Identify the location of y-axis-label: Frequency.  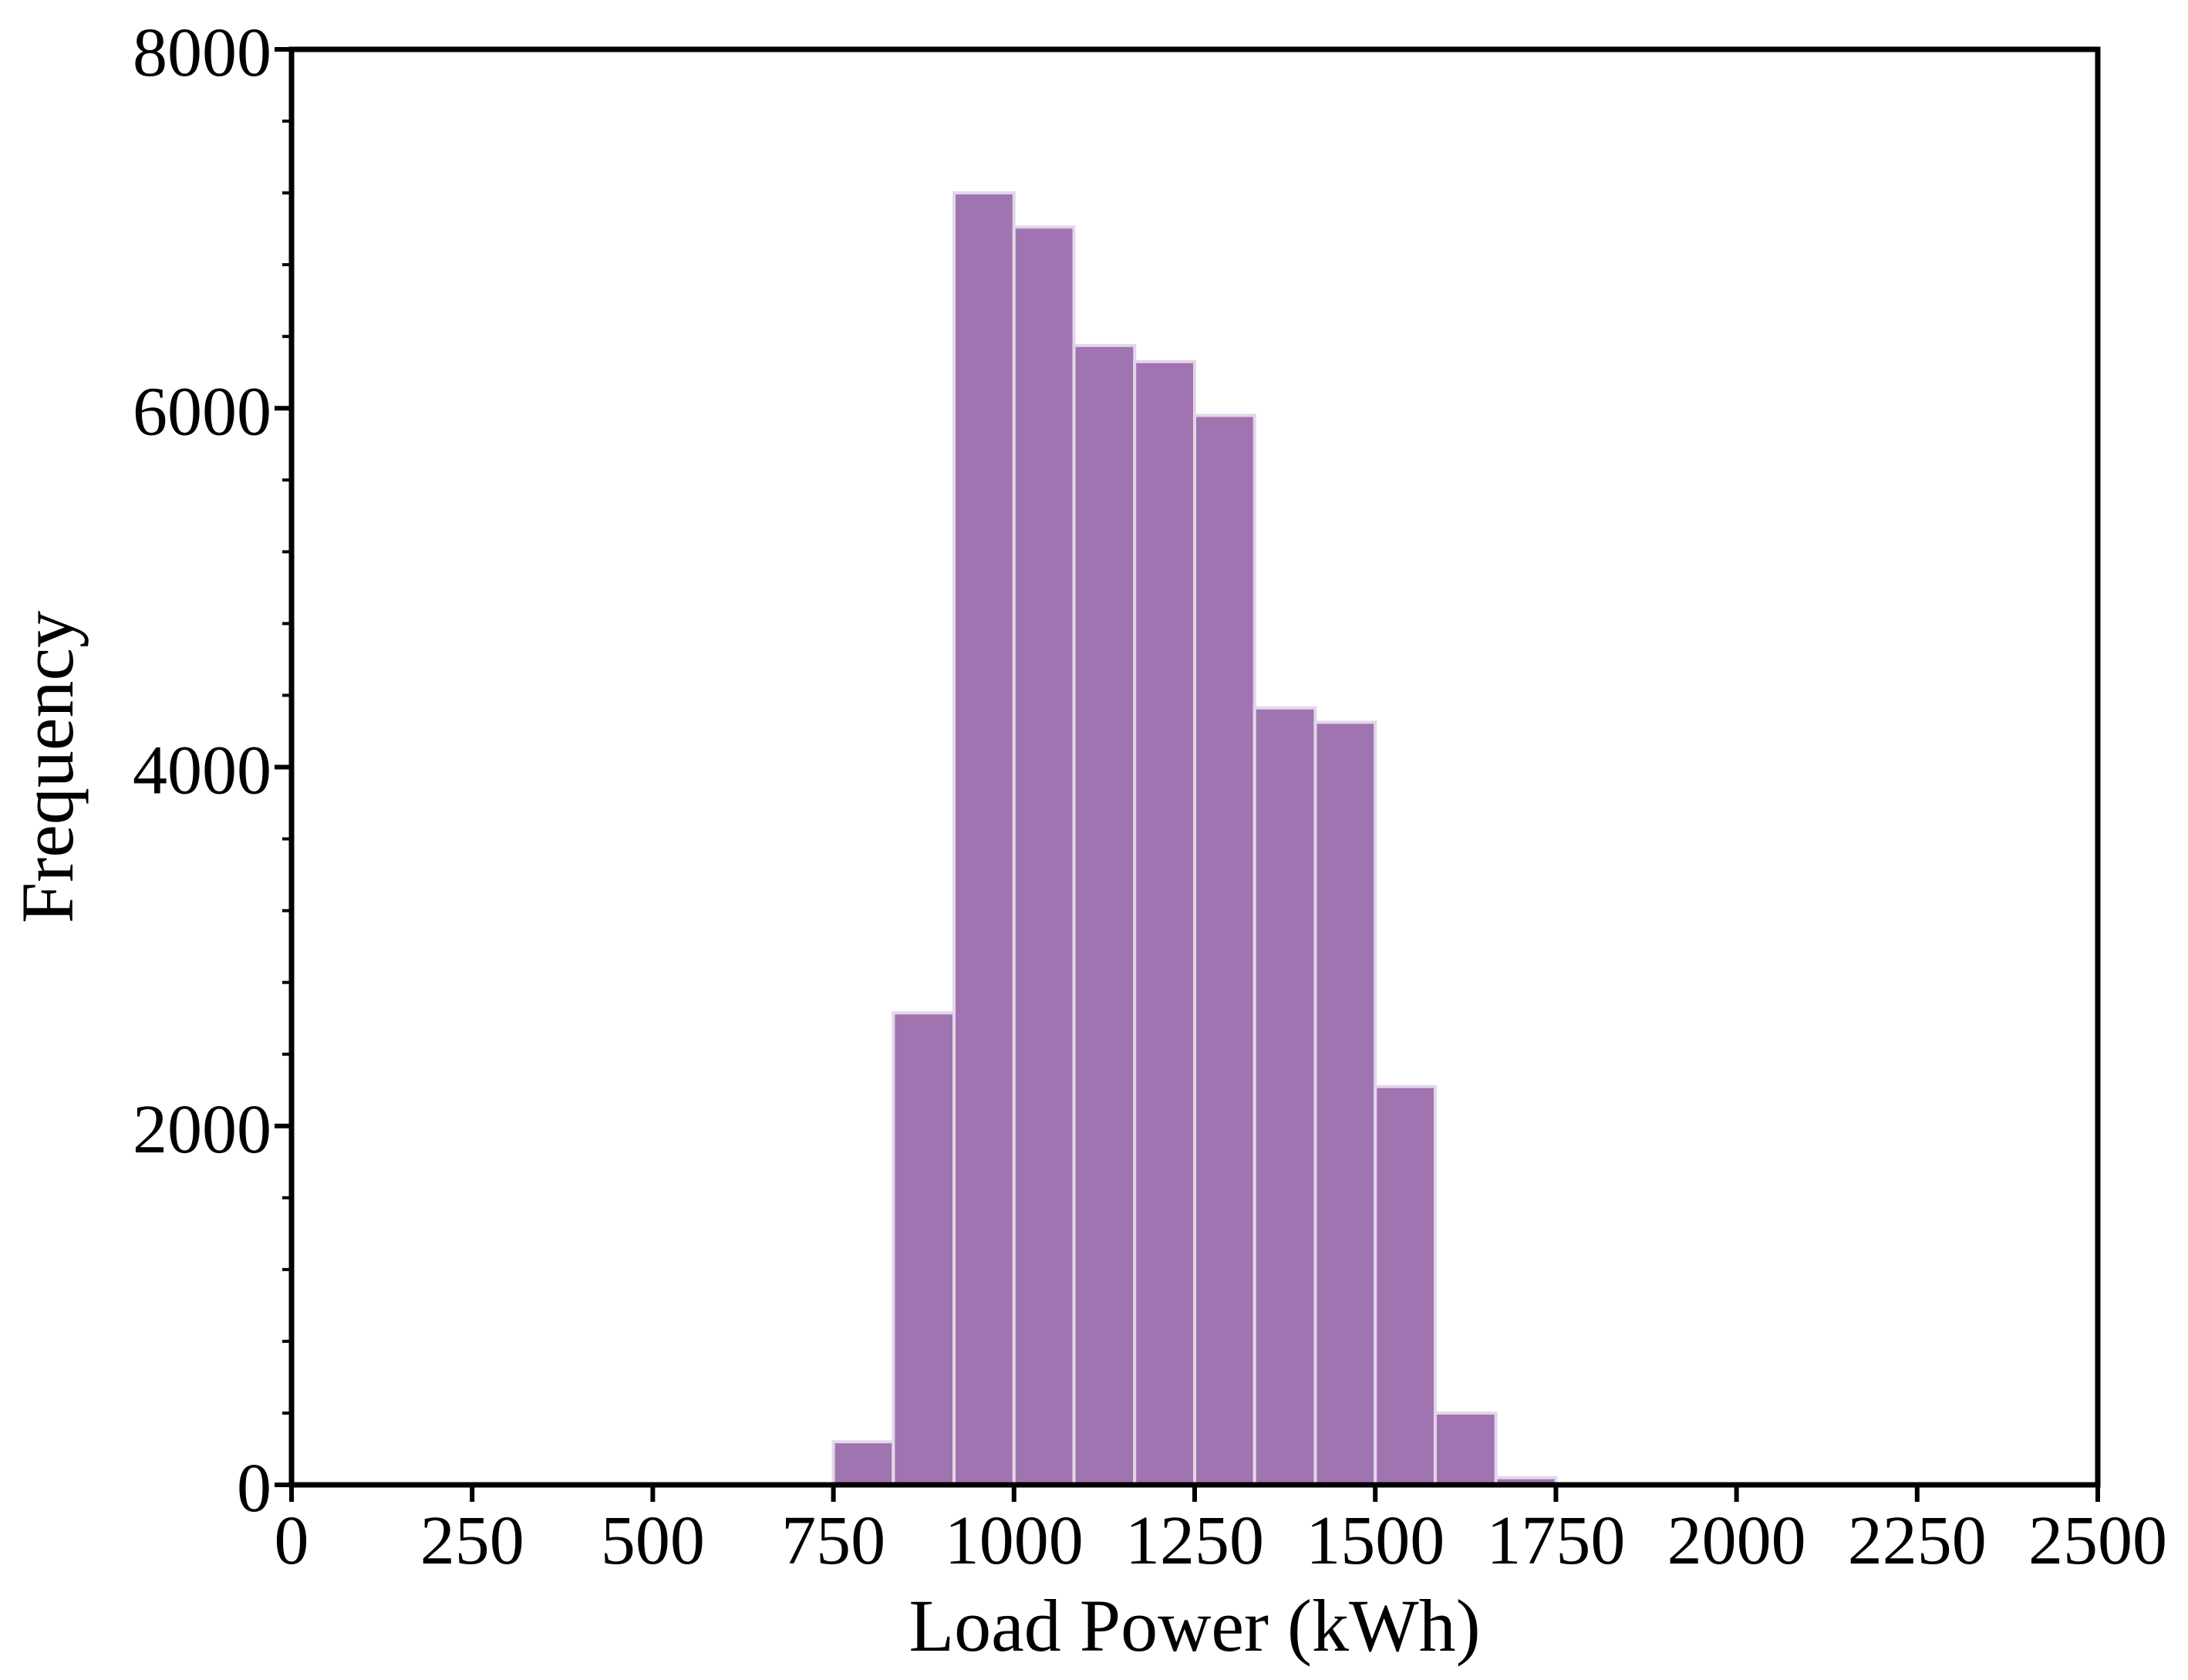
(47, 767).